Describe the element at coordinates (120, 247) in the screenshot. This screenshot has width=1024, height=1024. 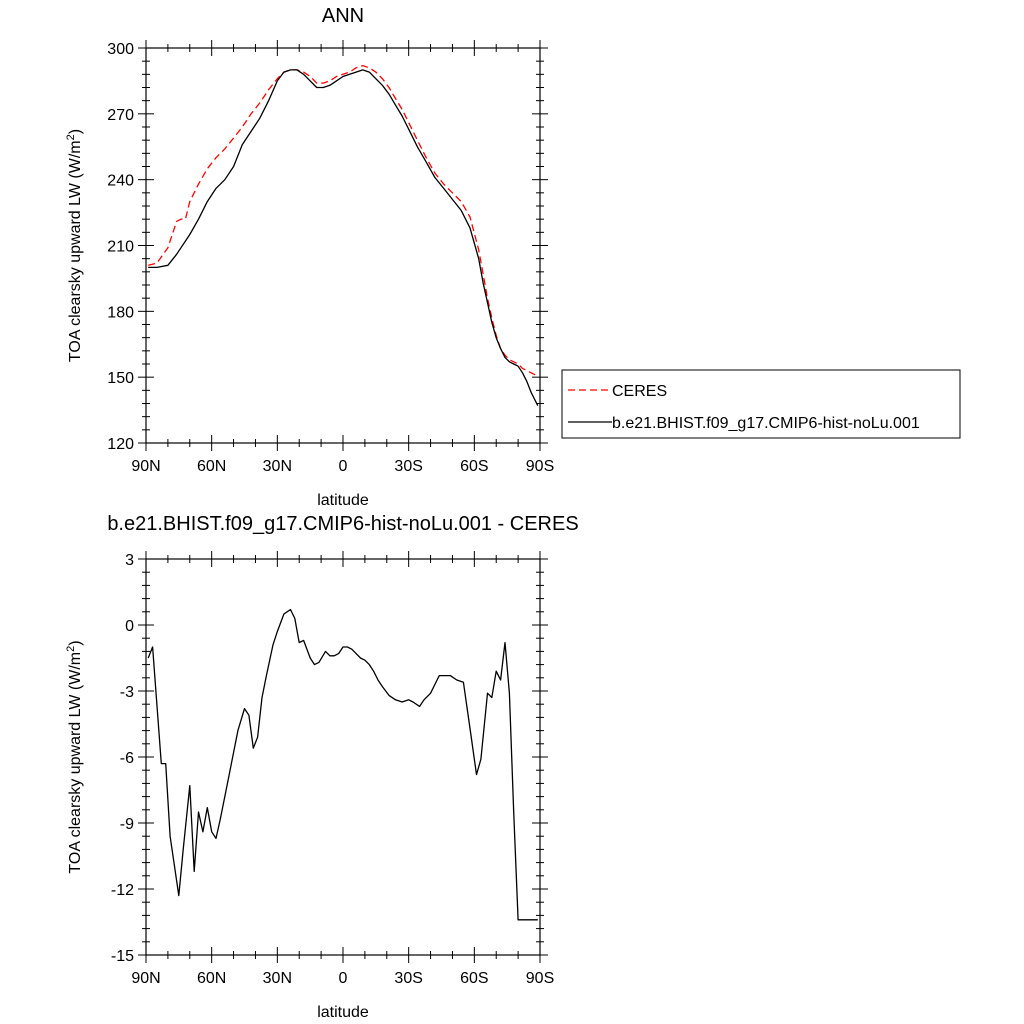
I see `y-tick-label: 210` at that location.